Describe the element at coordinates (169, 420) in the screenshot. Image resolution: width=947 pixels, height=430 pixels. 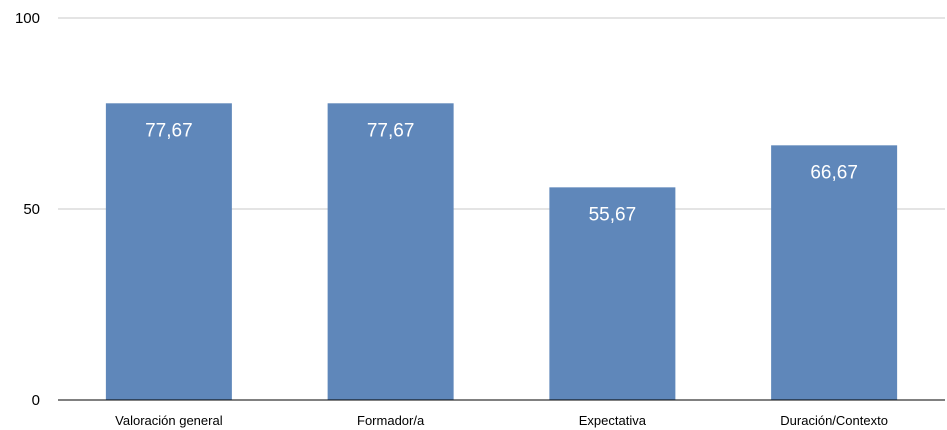
I see `x-tick-label: Valoración general` at that location.